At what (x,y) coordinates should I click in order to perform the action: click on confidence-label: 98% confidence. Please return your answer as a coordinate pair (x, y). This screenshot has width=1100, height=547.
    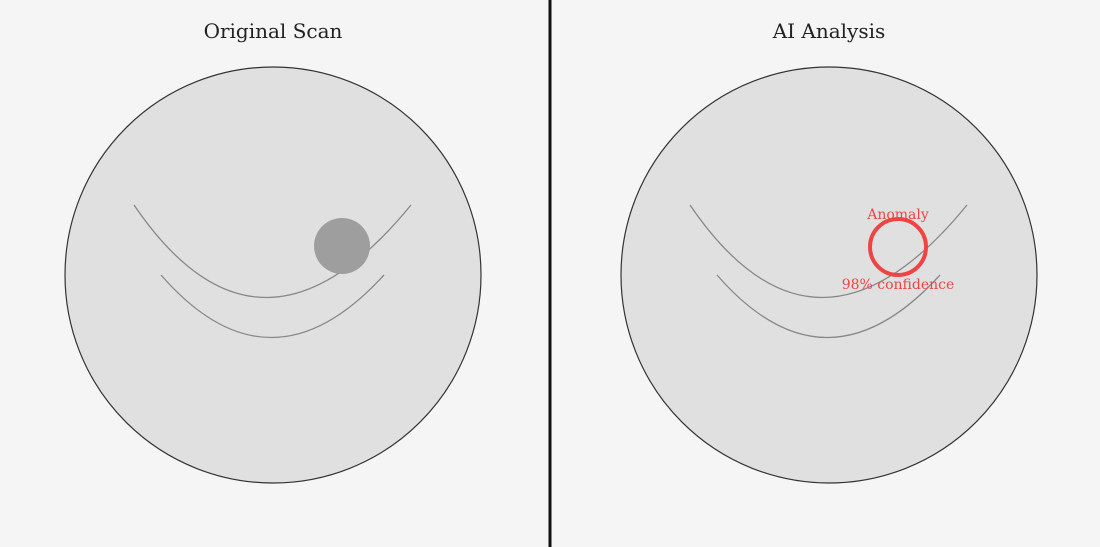
    Looking at the image, I should click on (898, 285).